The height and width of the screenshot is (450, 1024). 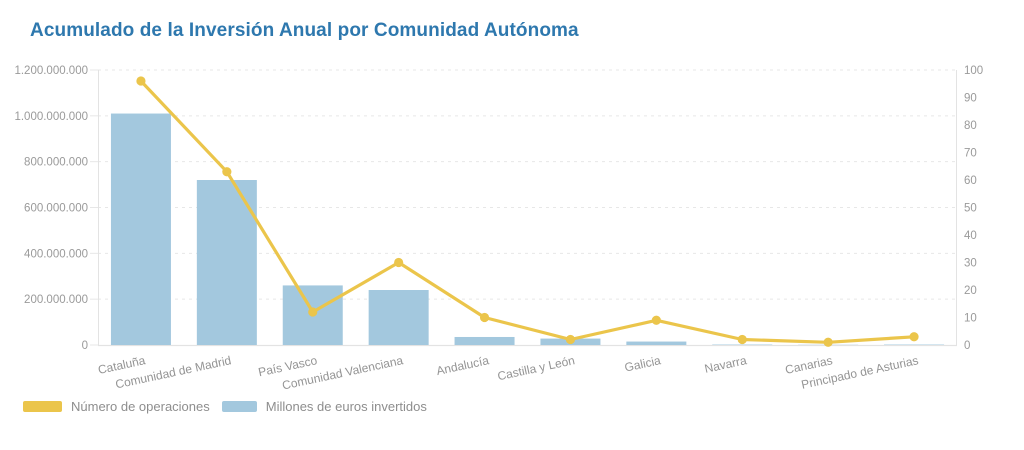 I want to click on bar-andalucia, so click(x=484, y=340).